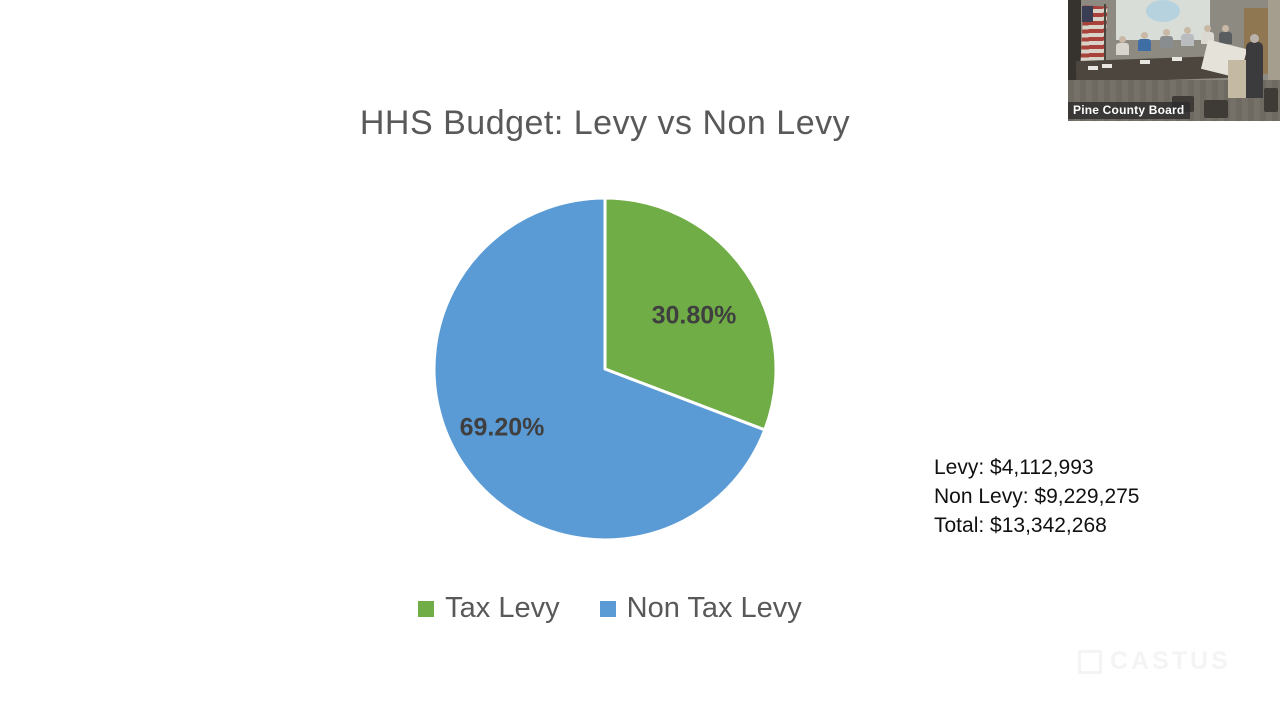 This screenshot has height=720, width=1280. What do you see at coordinates (1163, 11) in the screenshot?
I see `projected-slide-image` at bounding box center [1163, 11].